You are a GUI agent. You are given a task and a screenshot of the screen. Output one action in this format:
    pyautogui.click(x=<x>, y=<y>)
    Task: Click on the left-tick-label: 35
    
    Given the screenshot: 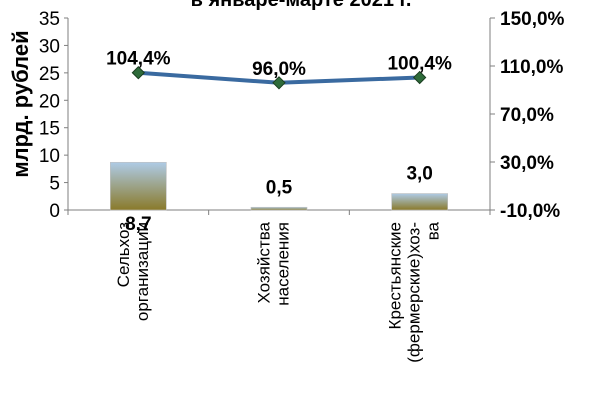 What is the action you would take?
    pyautogui.click(x=49, y=19)
    